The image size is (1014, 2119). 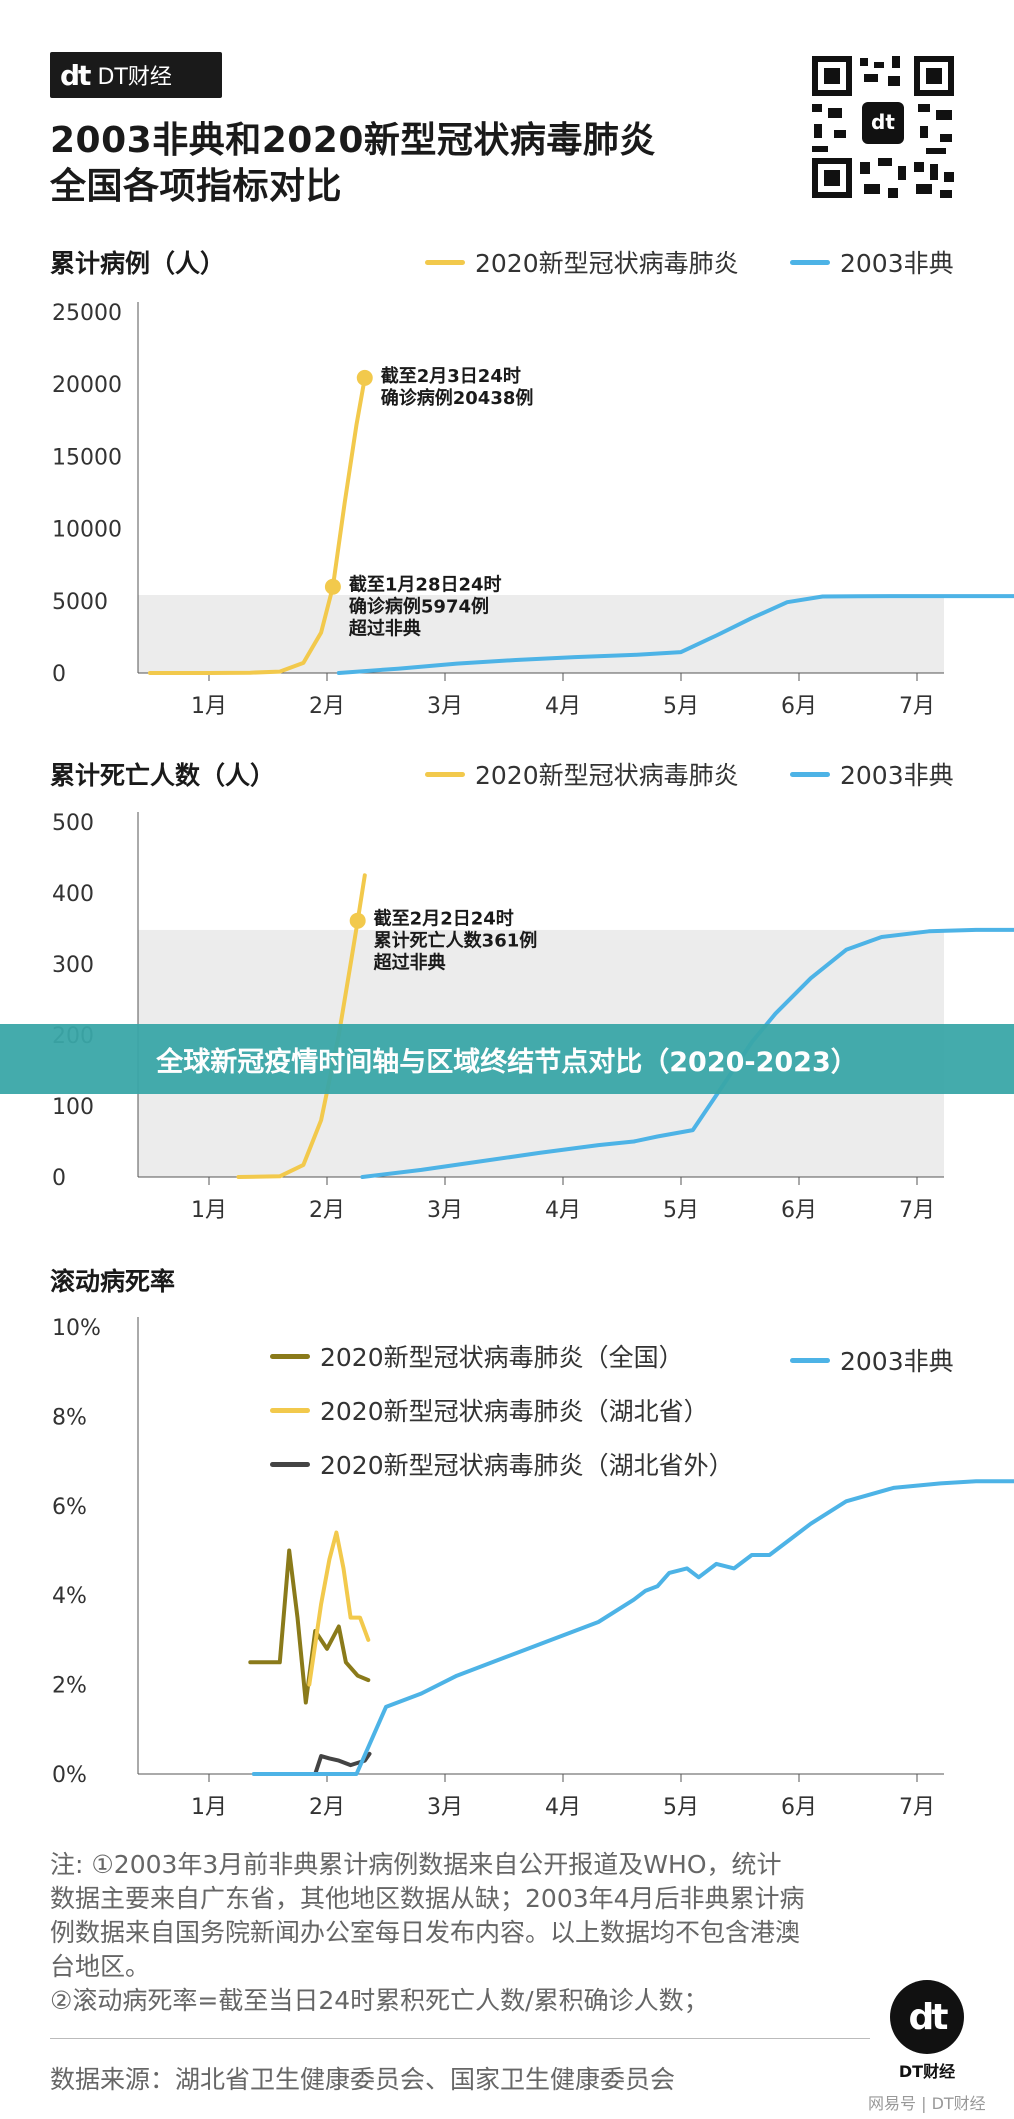 What do you see at coordinates (353, 164) in the screenshot?
I see `page-title: 2003非典和2020新型冠状病毒肺炎 全国各项指标对比` at bounding box center [353, 164].